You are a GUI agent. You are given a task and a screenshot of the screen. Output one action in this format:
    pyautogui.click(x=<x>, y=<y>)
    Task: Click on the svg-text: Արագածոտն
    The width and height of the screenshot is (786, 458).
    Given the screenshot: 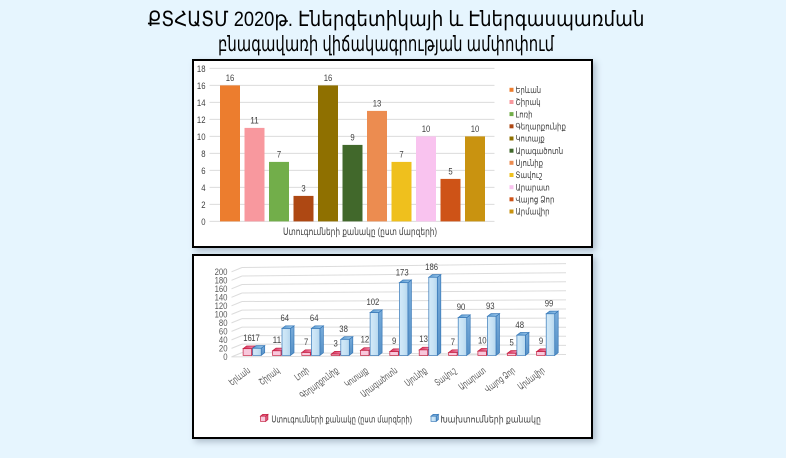 What is the action you would take?
    pyautogui.click(x=540, y=151)
    